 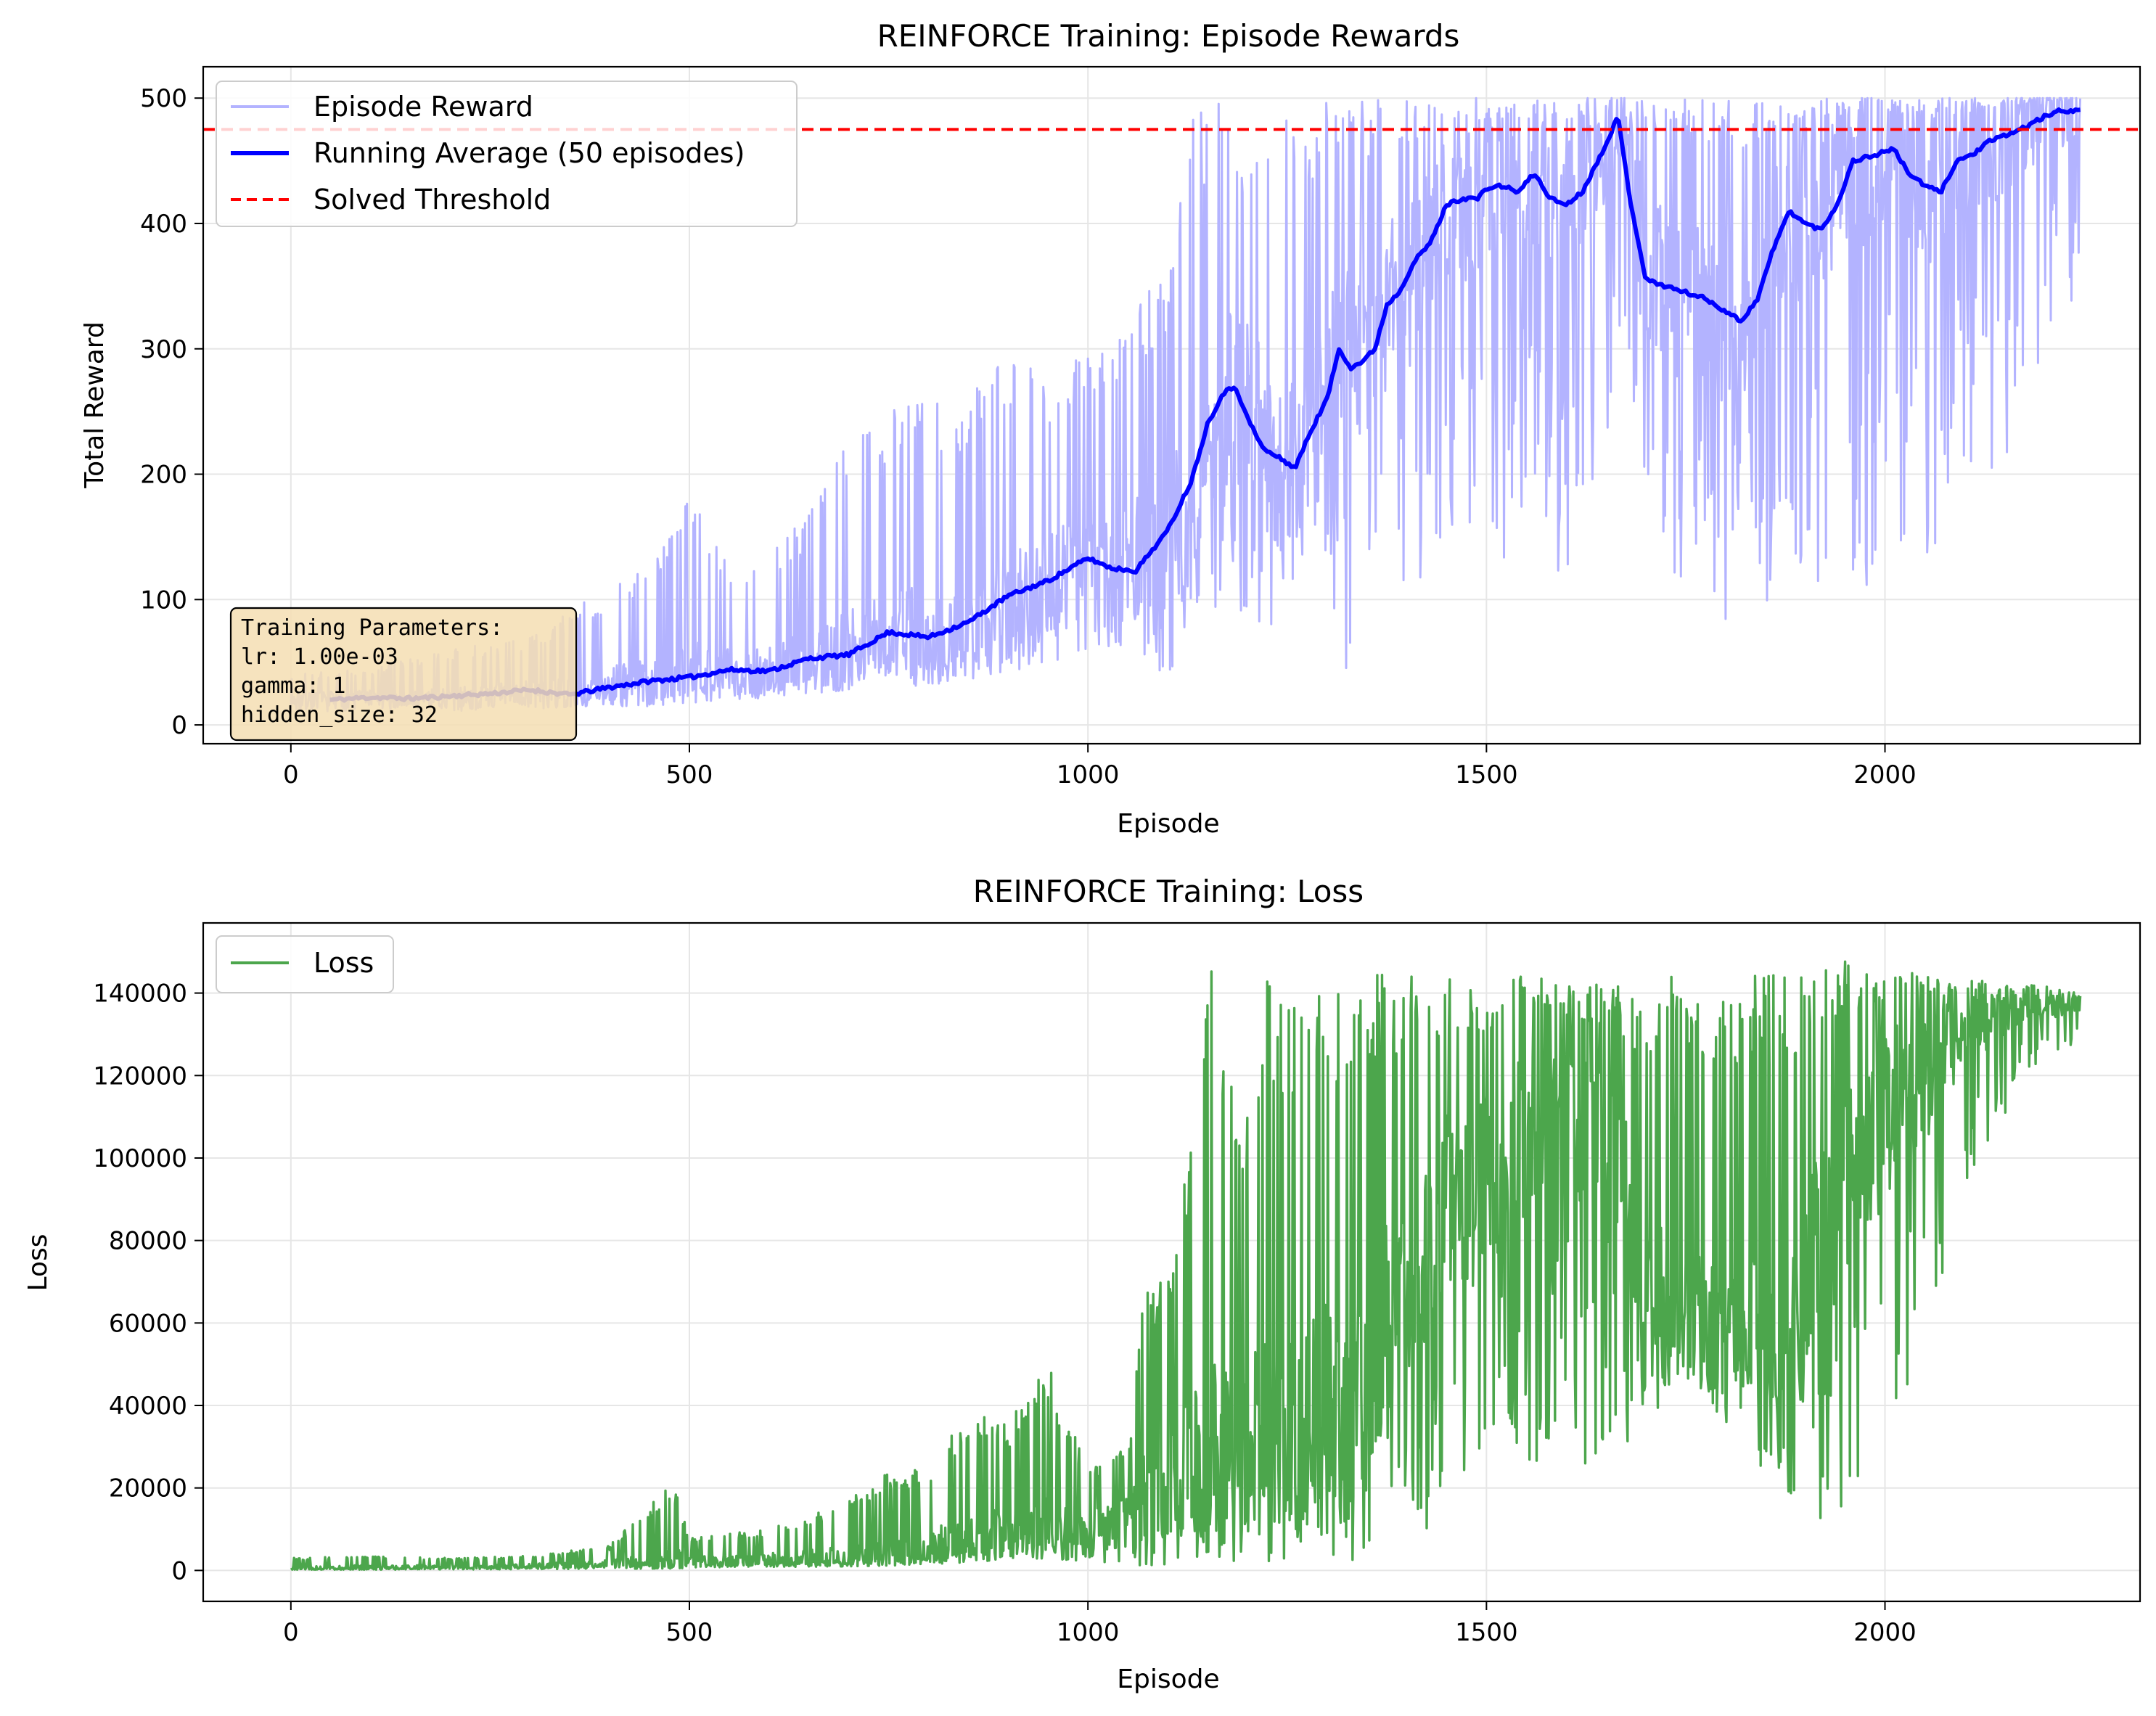 What do you see at coordinates (148, 1323) in the screenshot?
I see `loss-y-tick-label: 60000` at bounding box center [148, 1323].